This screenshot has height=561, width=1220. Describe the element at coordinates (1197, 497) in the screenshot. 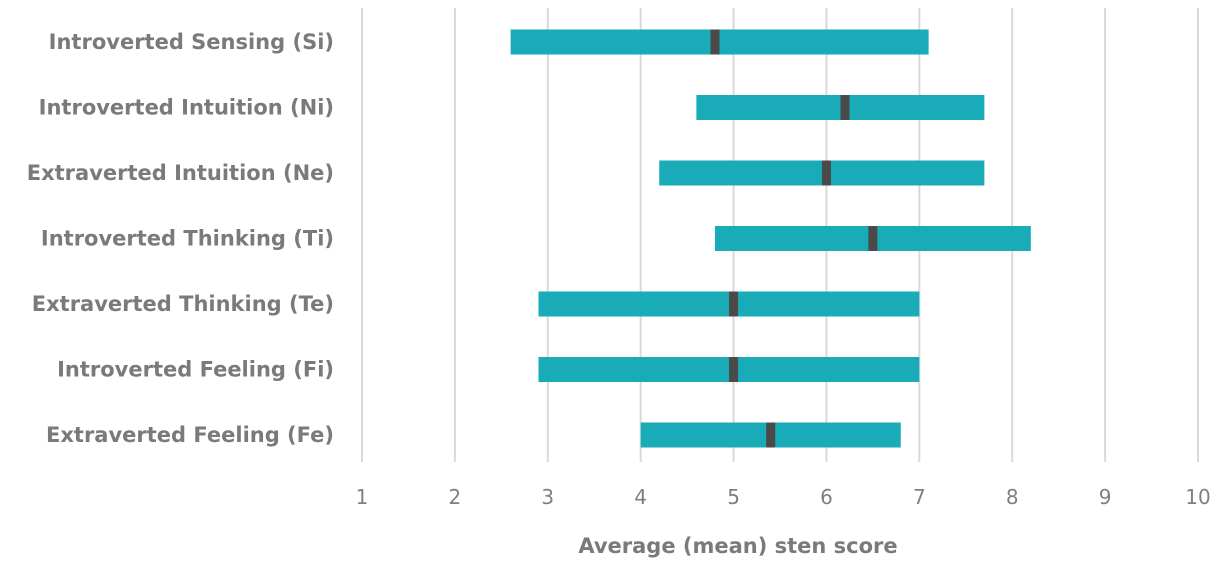

I see `x-tick-label: 10` at that location.